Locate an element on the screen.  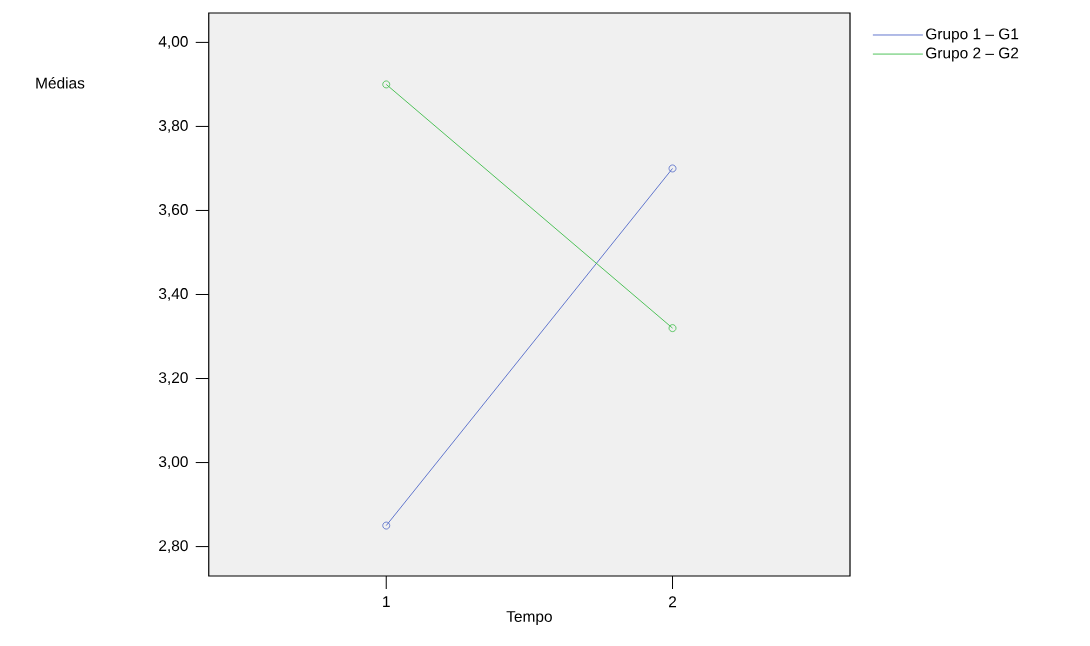
y-tick-label: 3,60 is located at coordinates (173, 210).